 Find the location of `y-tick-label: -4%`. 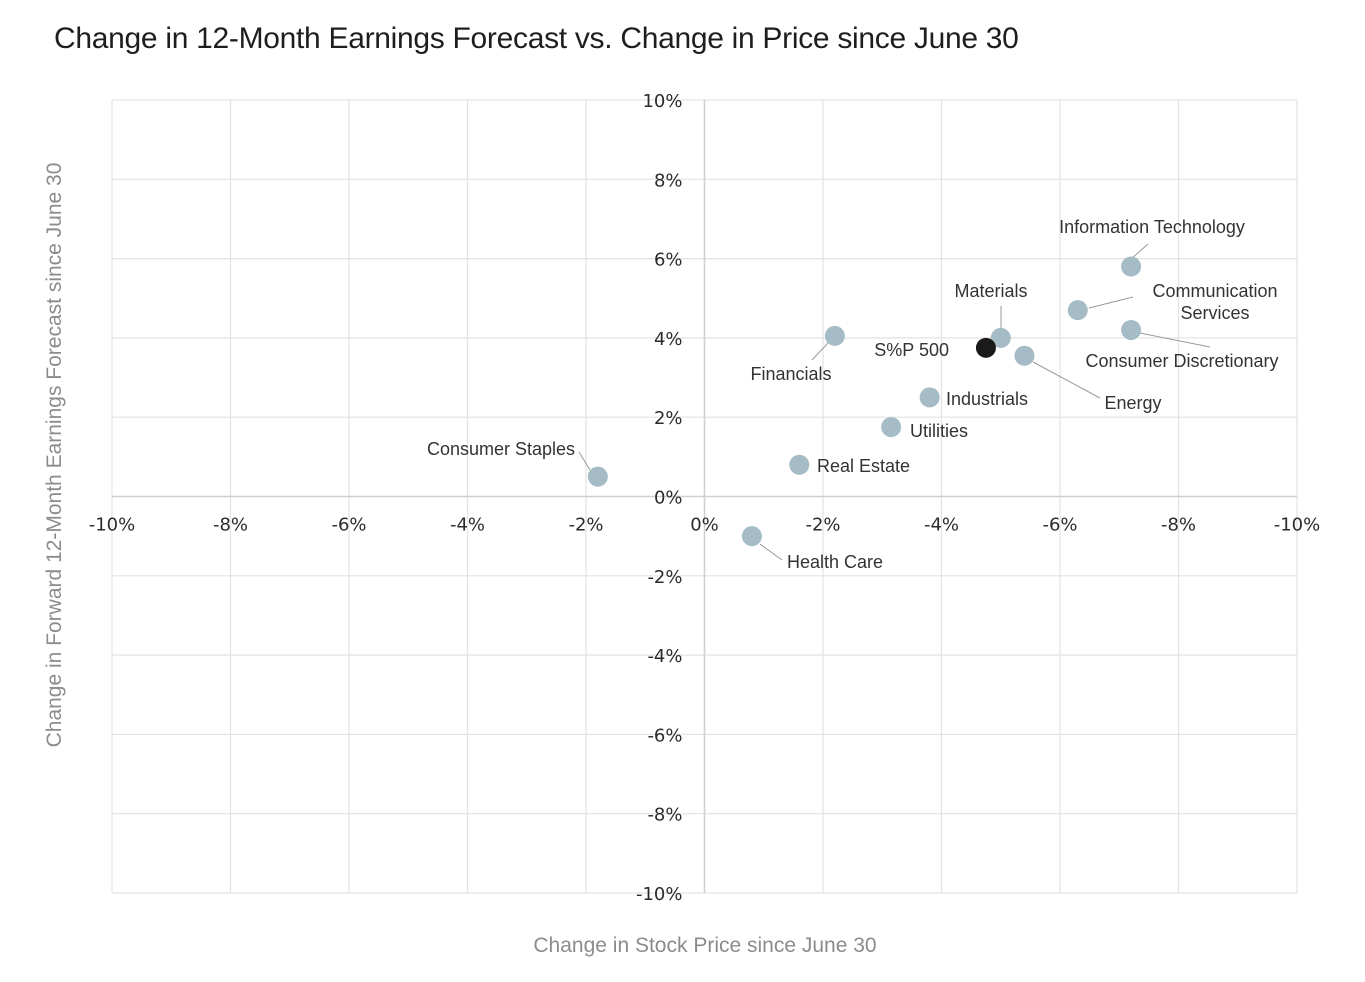

y-tick-label: -4% is located at coordinates (664, 656).